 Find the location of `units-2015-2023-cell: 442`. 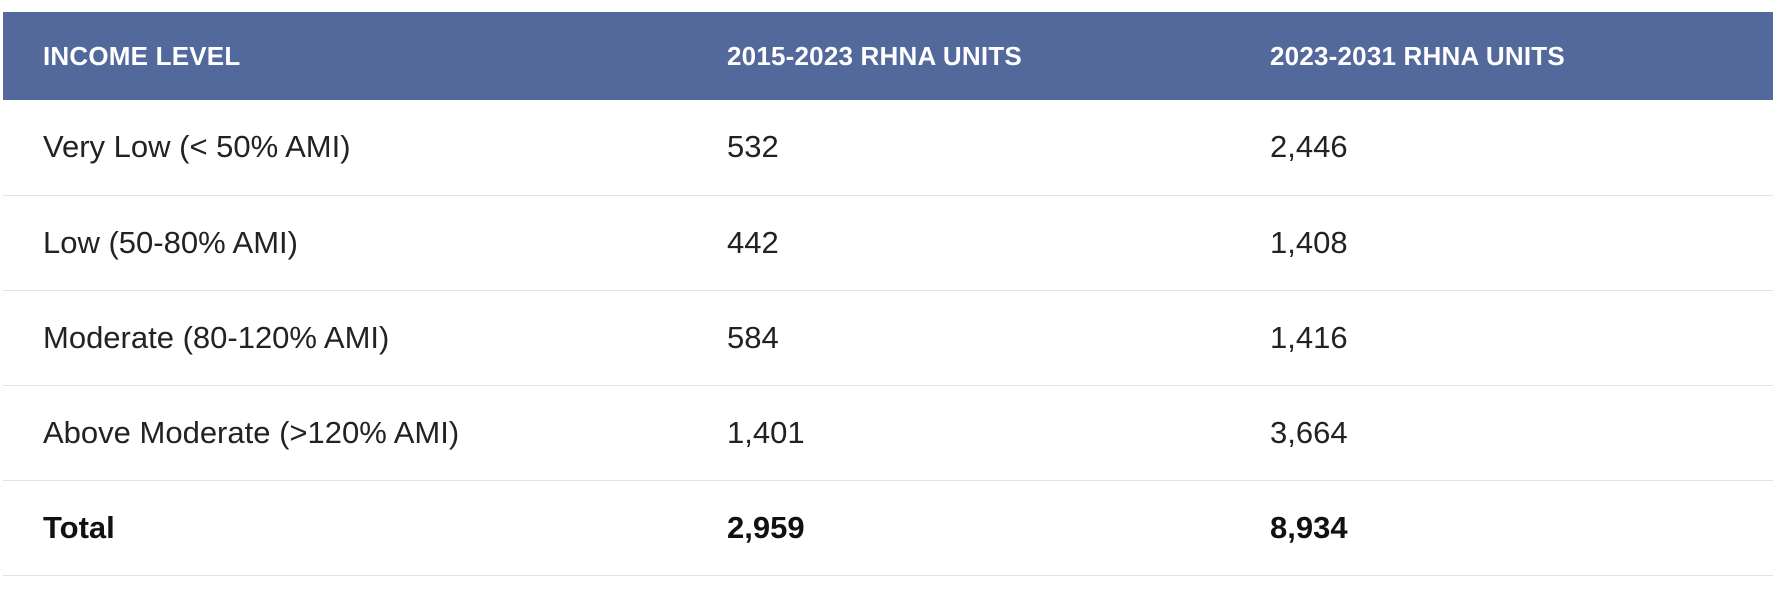

units-2015-2023-cell: 442 is located at coordinates (753, 242).